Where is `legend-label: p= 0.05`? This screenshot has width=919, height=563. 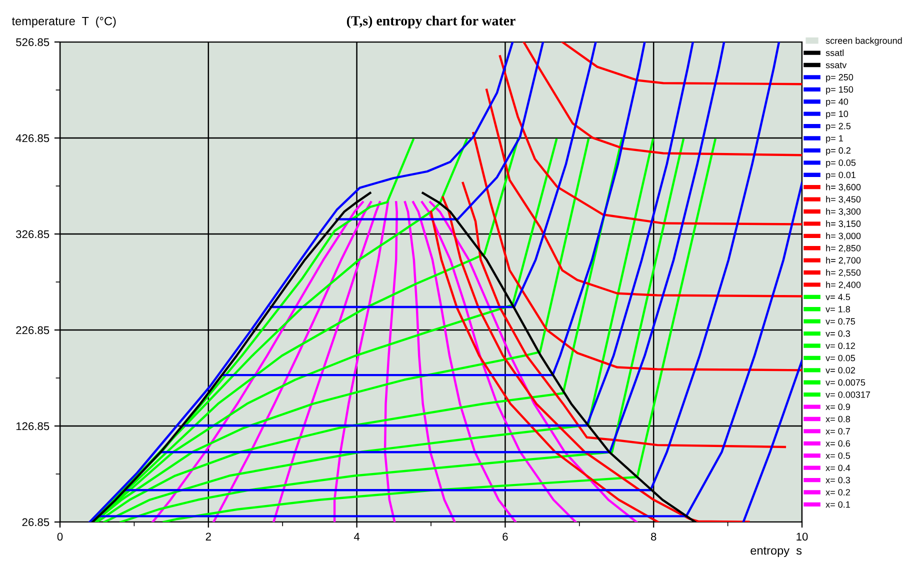 legend-label: p= 0.05 is located at coordinates (841, 164).